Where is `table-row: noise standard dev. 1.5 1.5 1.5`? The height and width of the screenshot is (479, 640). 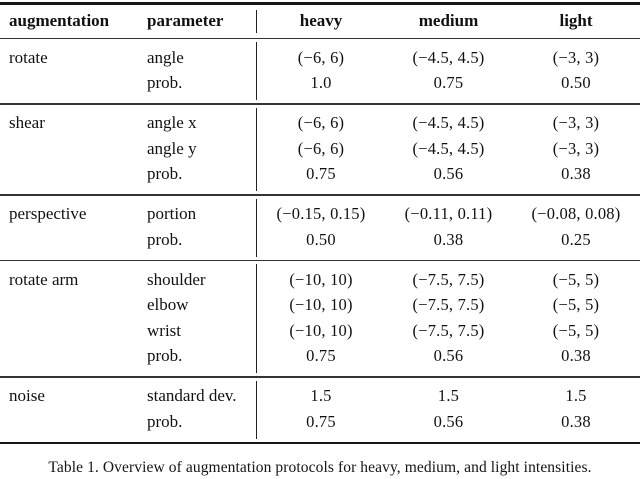 table-row: noise standard dev. 1.5 1.5 1.5 is located at coordinates (320, 397).